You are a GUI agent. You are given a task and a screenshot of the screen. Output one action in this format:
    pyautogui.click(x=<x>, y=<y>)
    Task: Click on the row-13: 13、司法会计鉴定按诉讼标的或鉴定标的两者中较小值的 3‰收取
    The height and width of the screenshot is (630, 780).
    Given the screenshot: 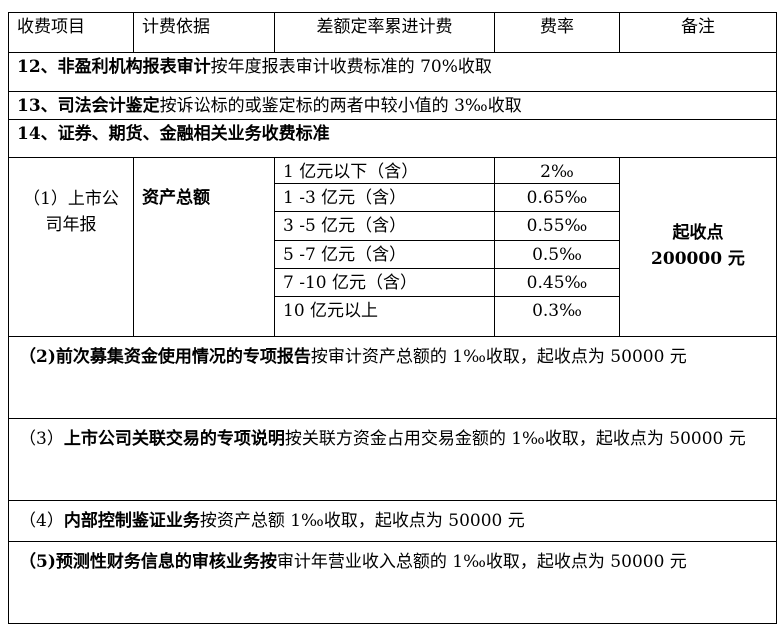 What is the action you would take?
    pyautogui.click(x=392, y=105)
    